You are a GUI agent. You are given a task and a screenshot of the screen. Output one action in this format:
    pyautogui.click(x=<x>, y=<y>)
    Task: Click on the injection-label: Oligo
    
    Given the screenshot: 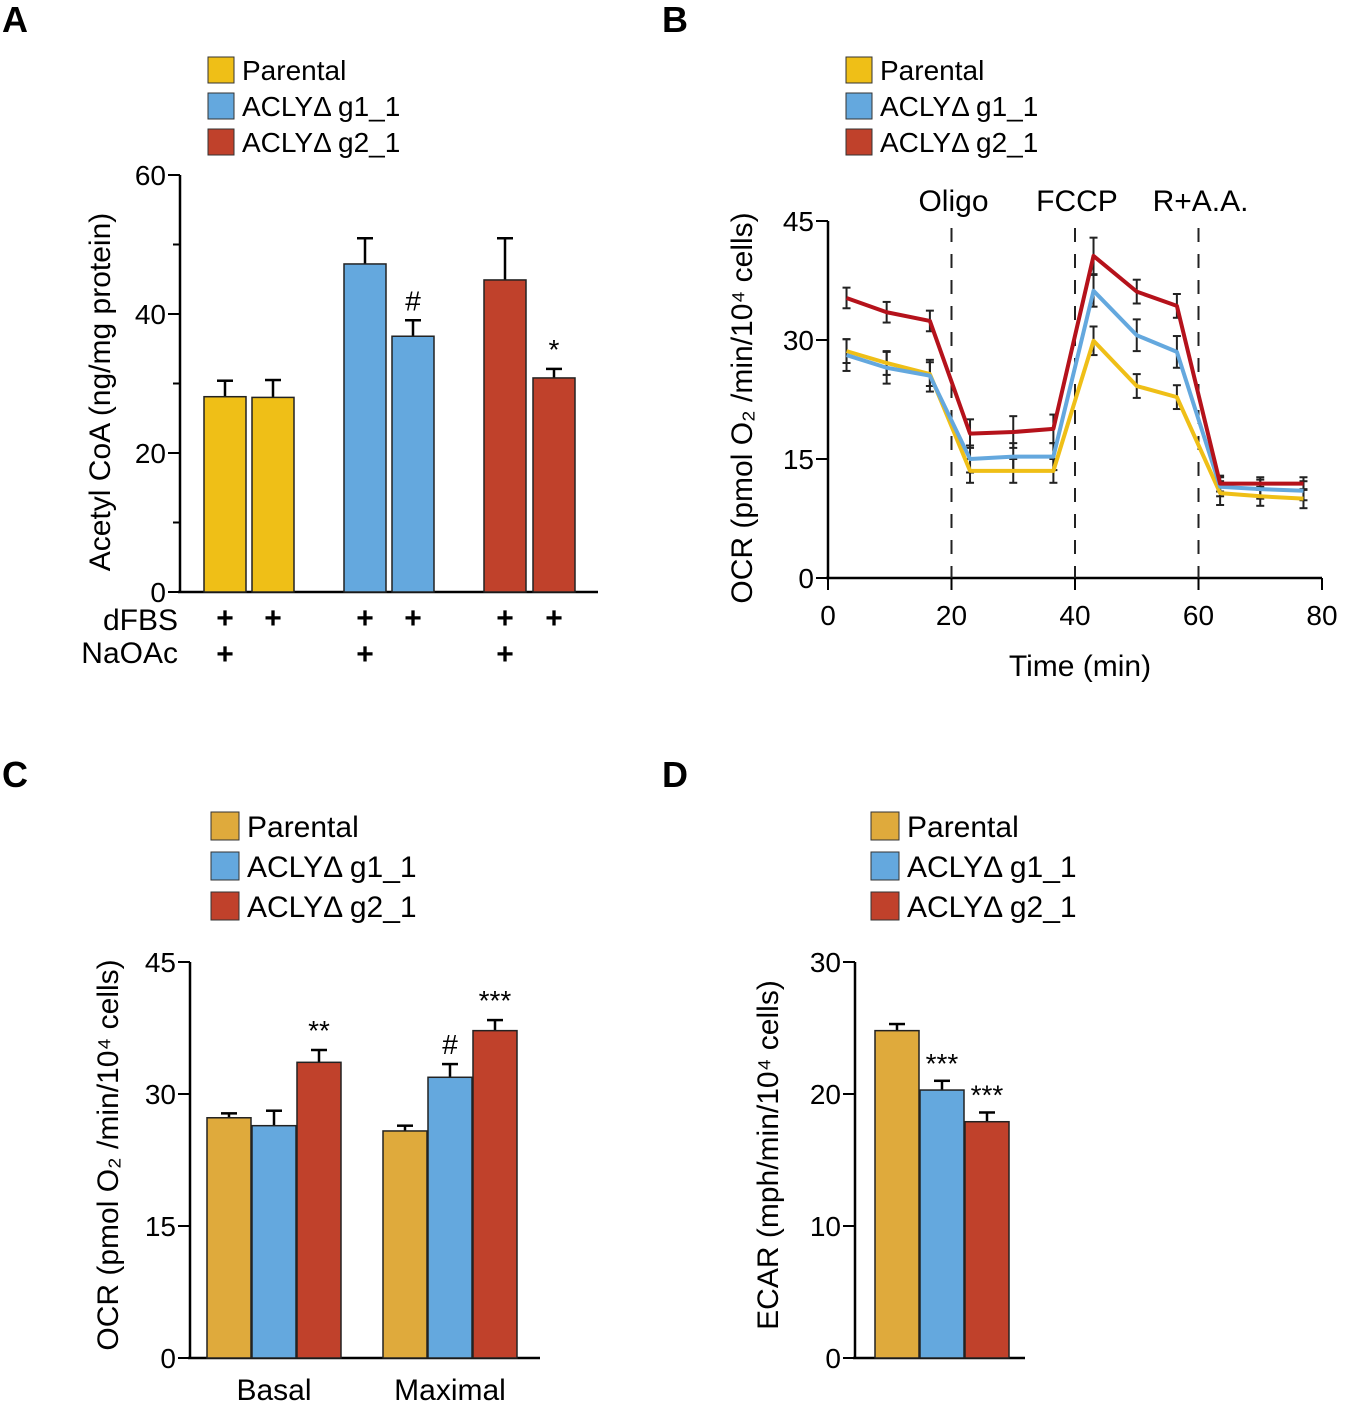 What is the action you would take?
    pyautogui.click(x=953, y=201)
    